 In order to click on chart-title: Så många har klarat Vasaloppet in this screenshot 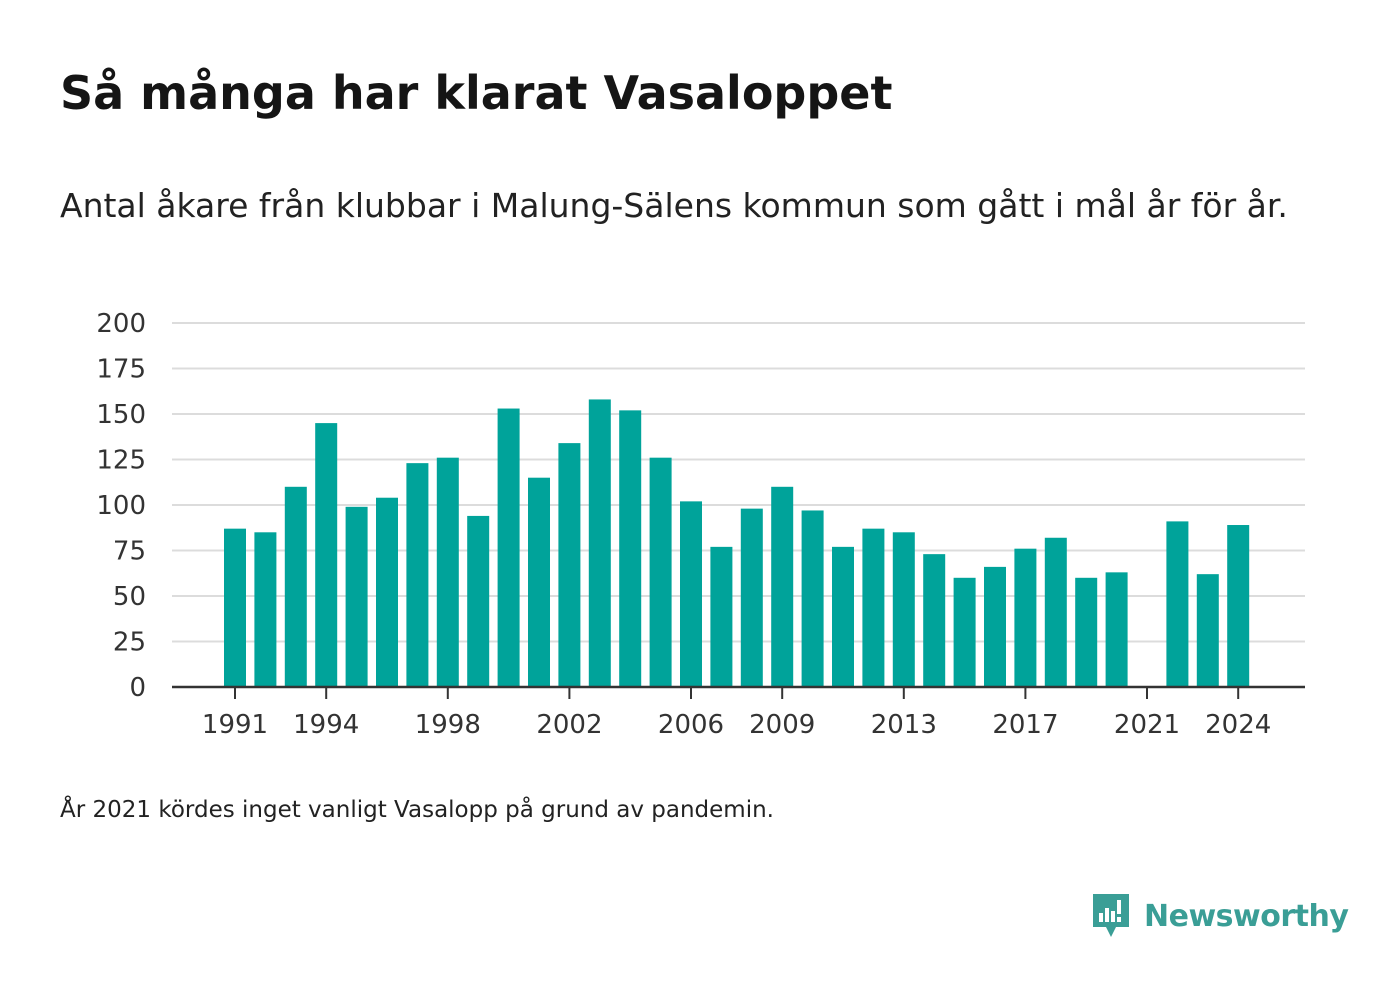, I will do `click(476, 93)`.